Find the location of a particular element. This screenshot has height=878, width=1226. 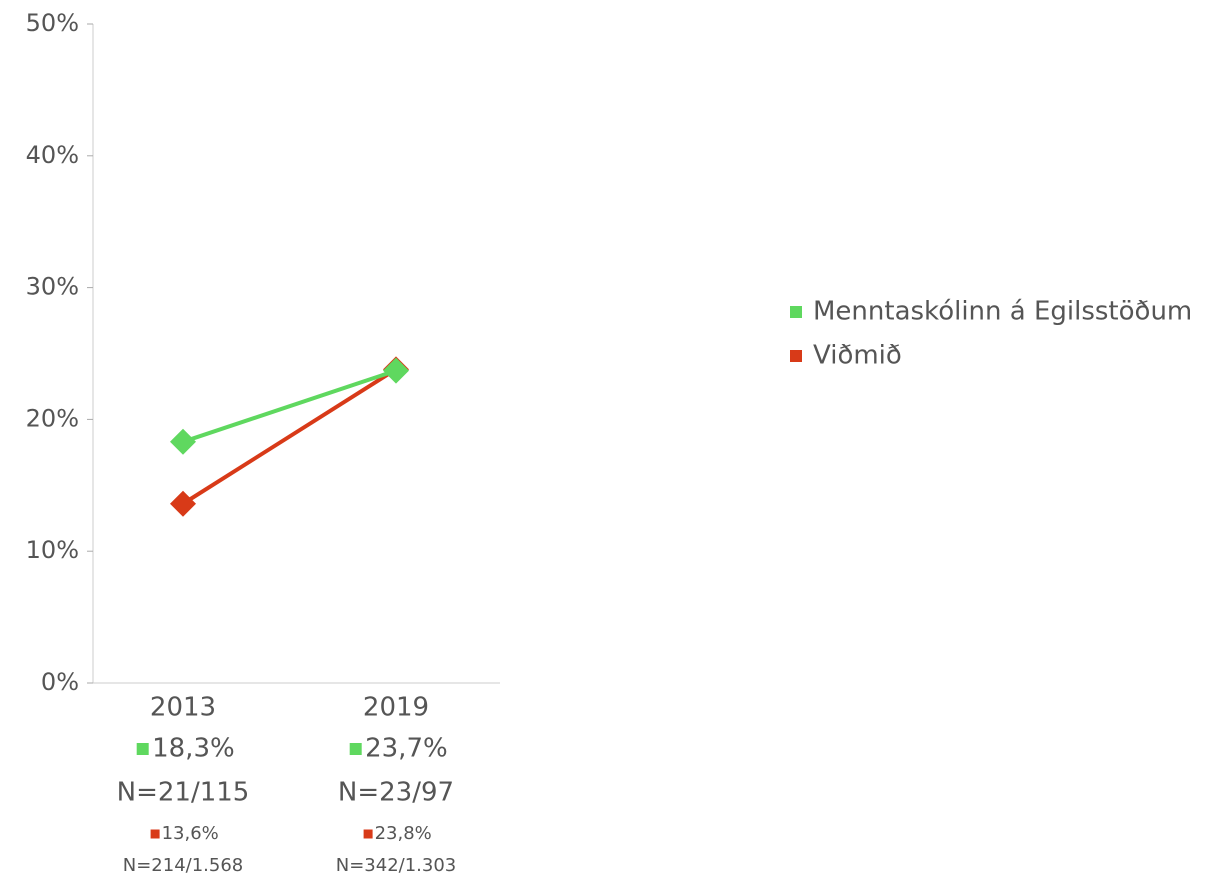

x-tick-label: 2013 is located at coordinates (183, 708).